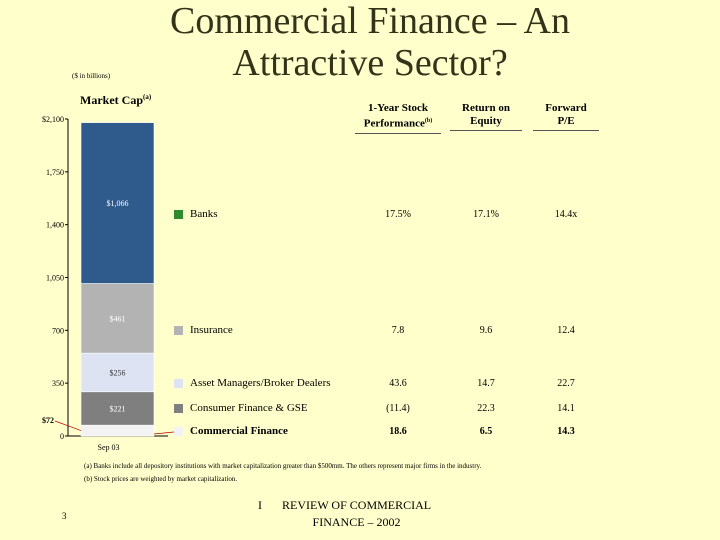  Describe the element at coordinates (486, 108) in the screenshot. I see `column-header-line1: Return on` at that location.